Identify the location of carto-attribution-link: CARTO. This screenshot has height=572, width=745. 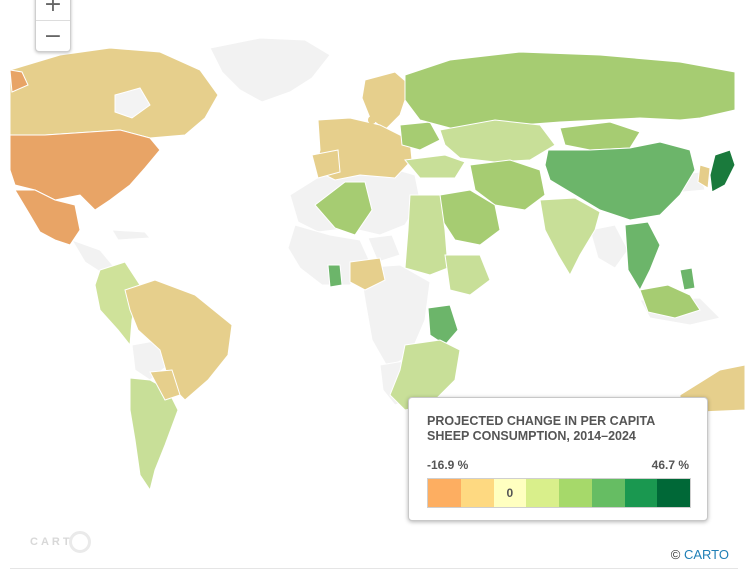
(706, 554).